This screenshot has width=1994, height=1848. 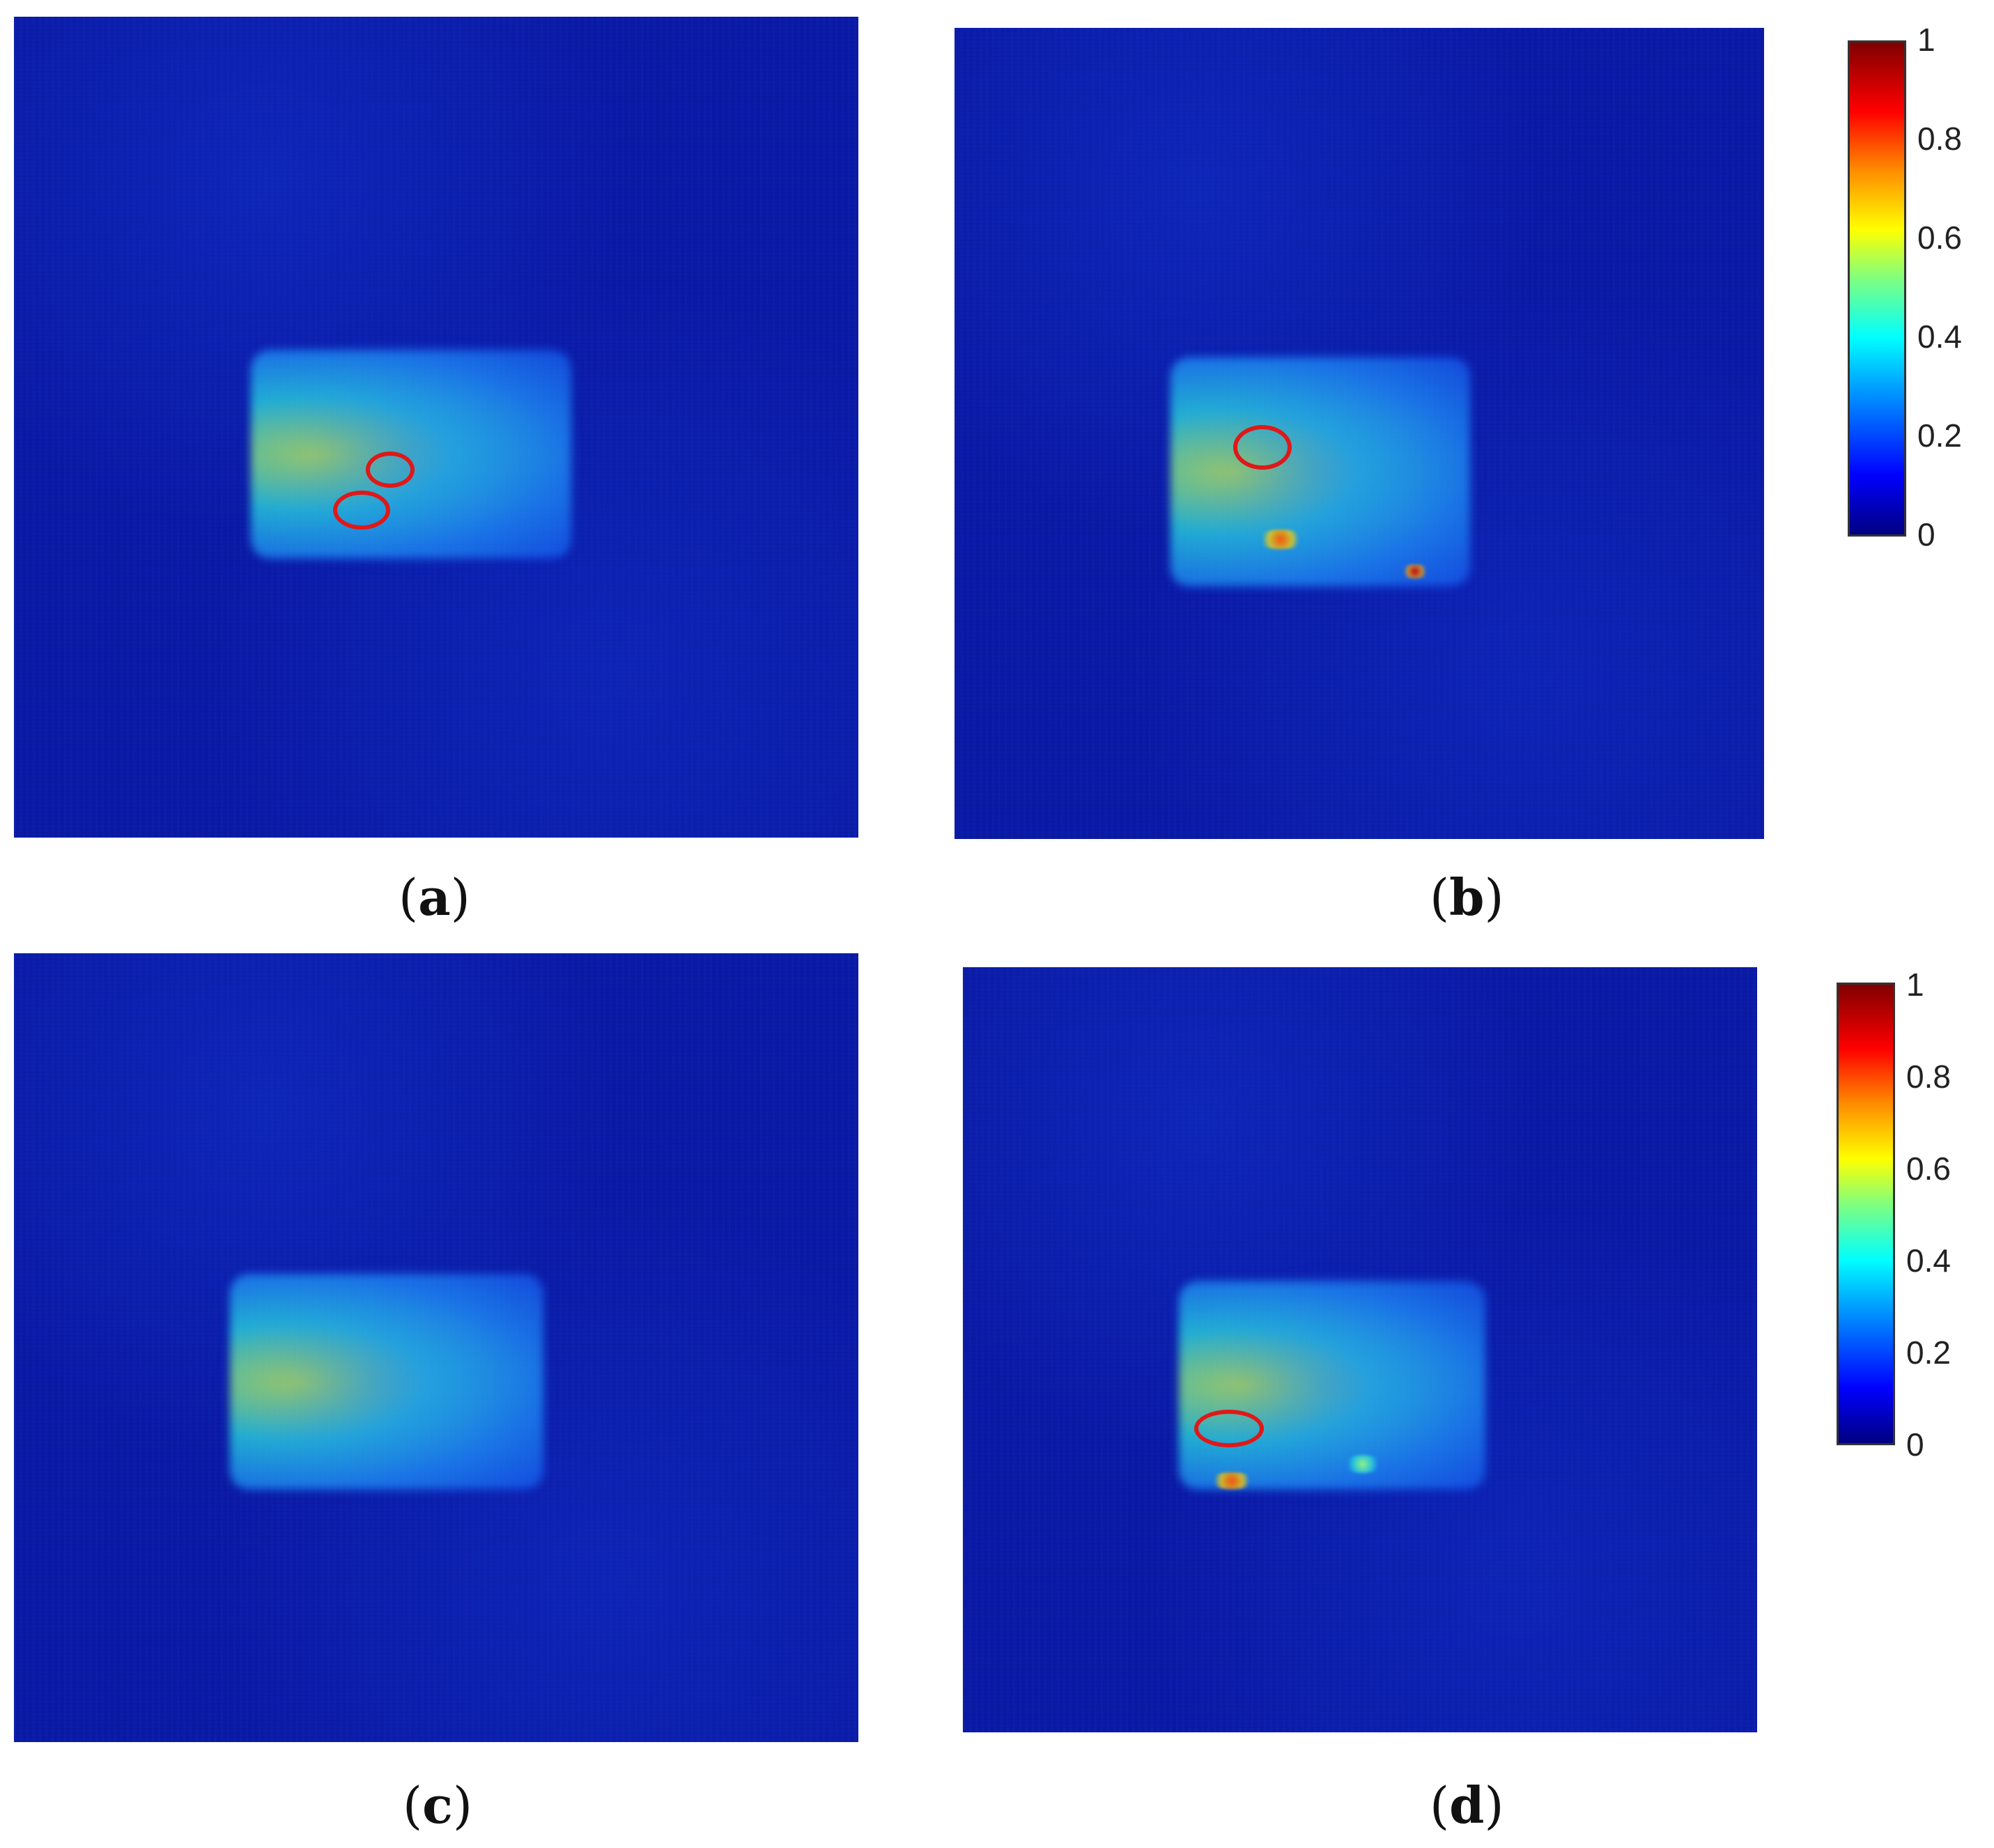 I want to click on panel-label-a: (a), so click(x=434, y=898).